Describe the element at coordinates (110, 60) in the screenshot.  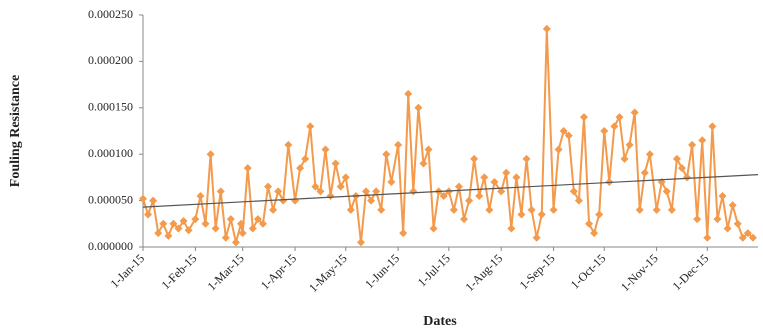
I see `y-tick-label: 0.000200` at that location.